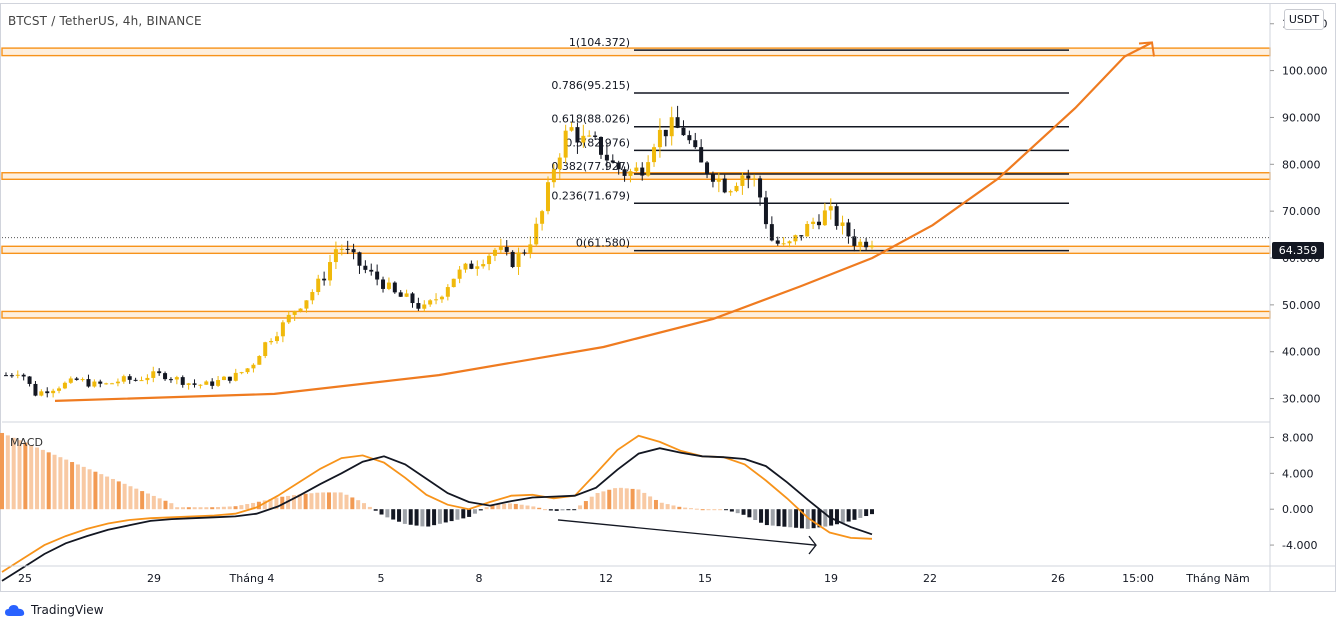 The width and height of the screenshot is (1343, 634). I want to click on tradingview-logo: TradingView, so click(54, 610).